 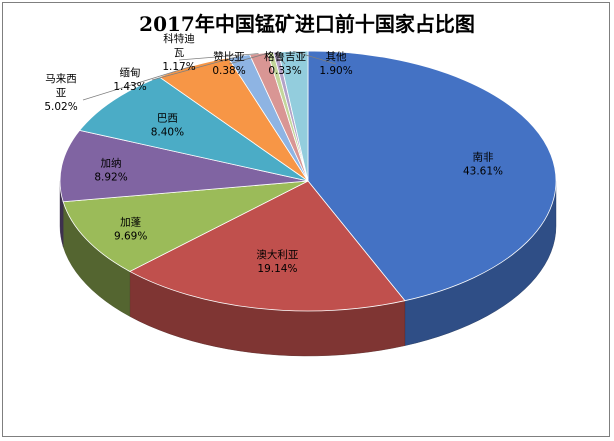 I want to click on slice-澳大利亚-label: 澳大利亚 19.14%, so click(x=277, y=261).